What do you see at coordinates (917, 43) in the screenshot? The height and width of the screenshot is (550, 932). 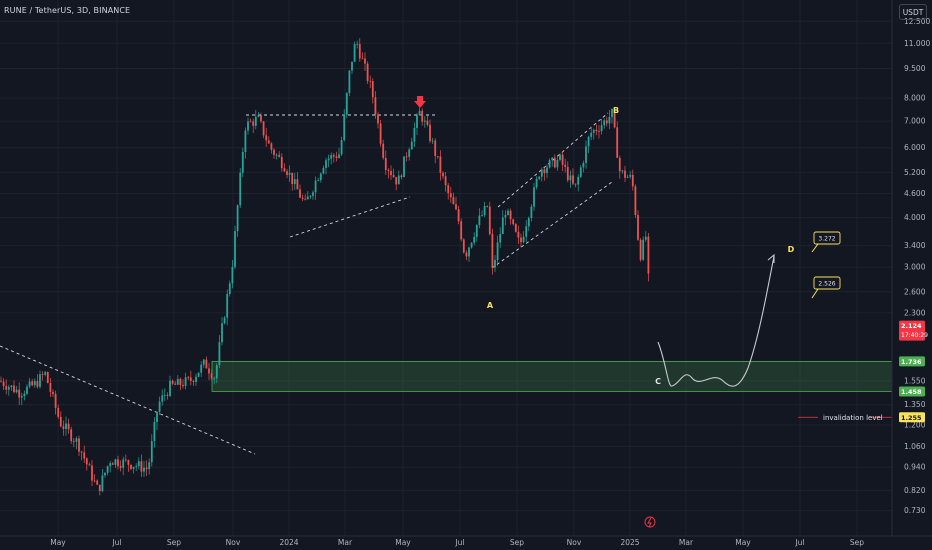 I see `price-tick-label: 11.000` at bounding box center [917, 43].